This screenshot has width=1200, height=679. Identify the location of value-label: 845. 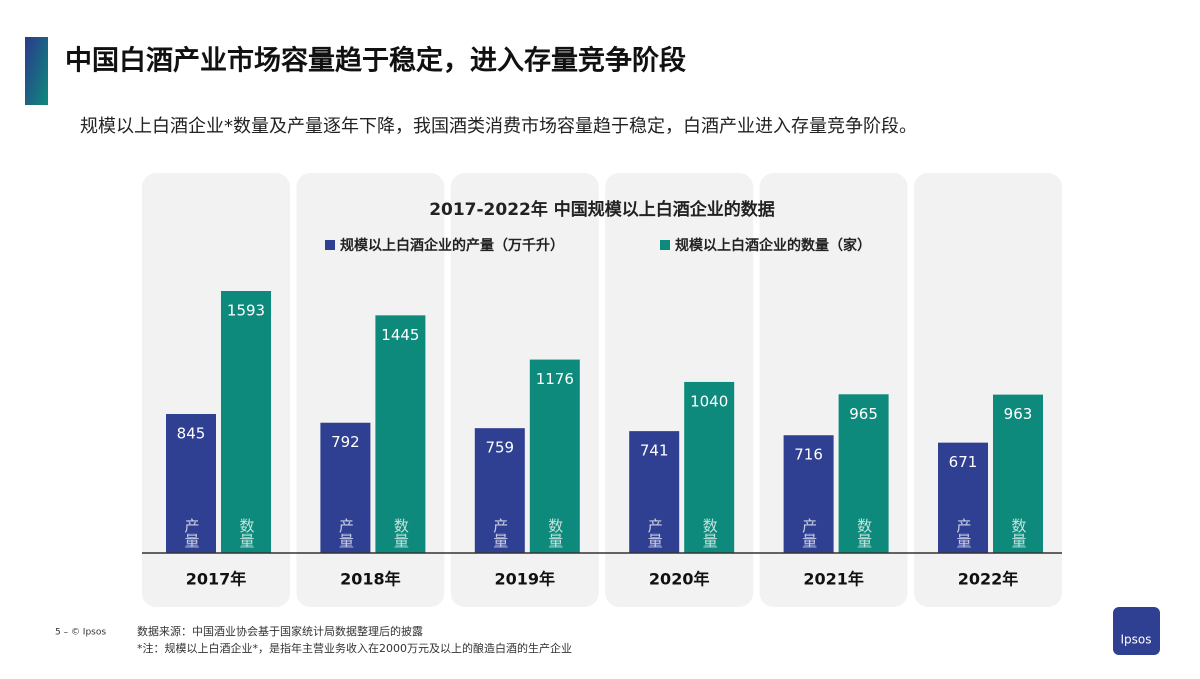
(191, 434).